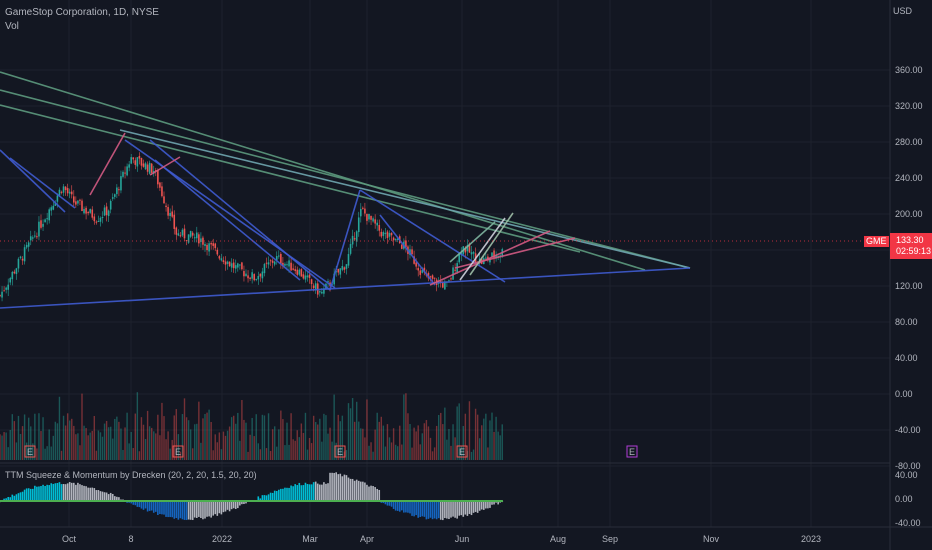  What do you see at coordinates (904, 499) in the screenshot?
I see `oscillator-tick-label: 0.00` at bounding box center [904, 499].